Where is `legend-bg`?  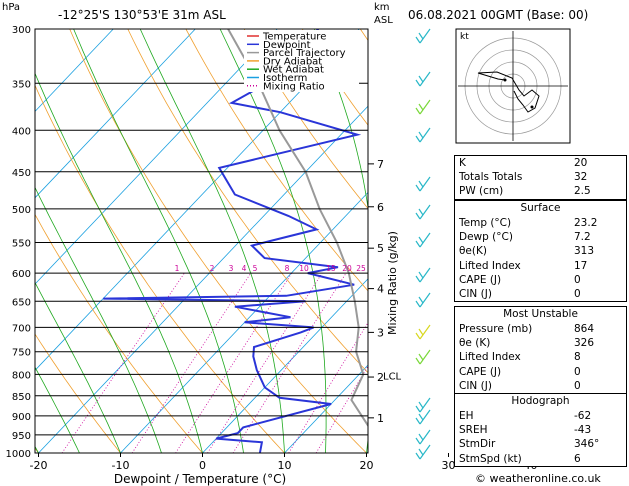
legend-bg is located at coordinates (301, 61).